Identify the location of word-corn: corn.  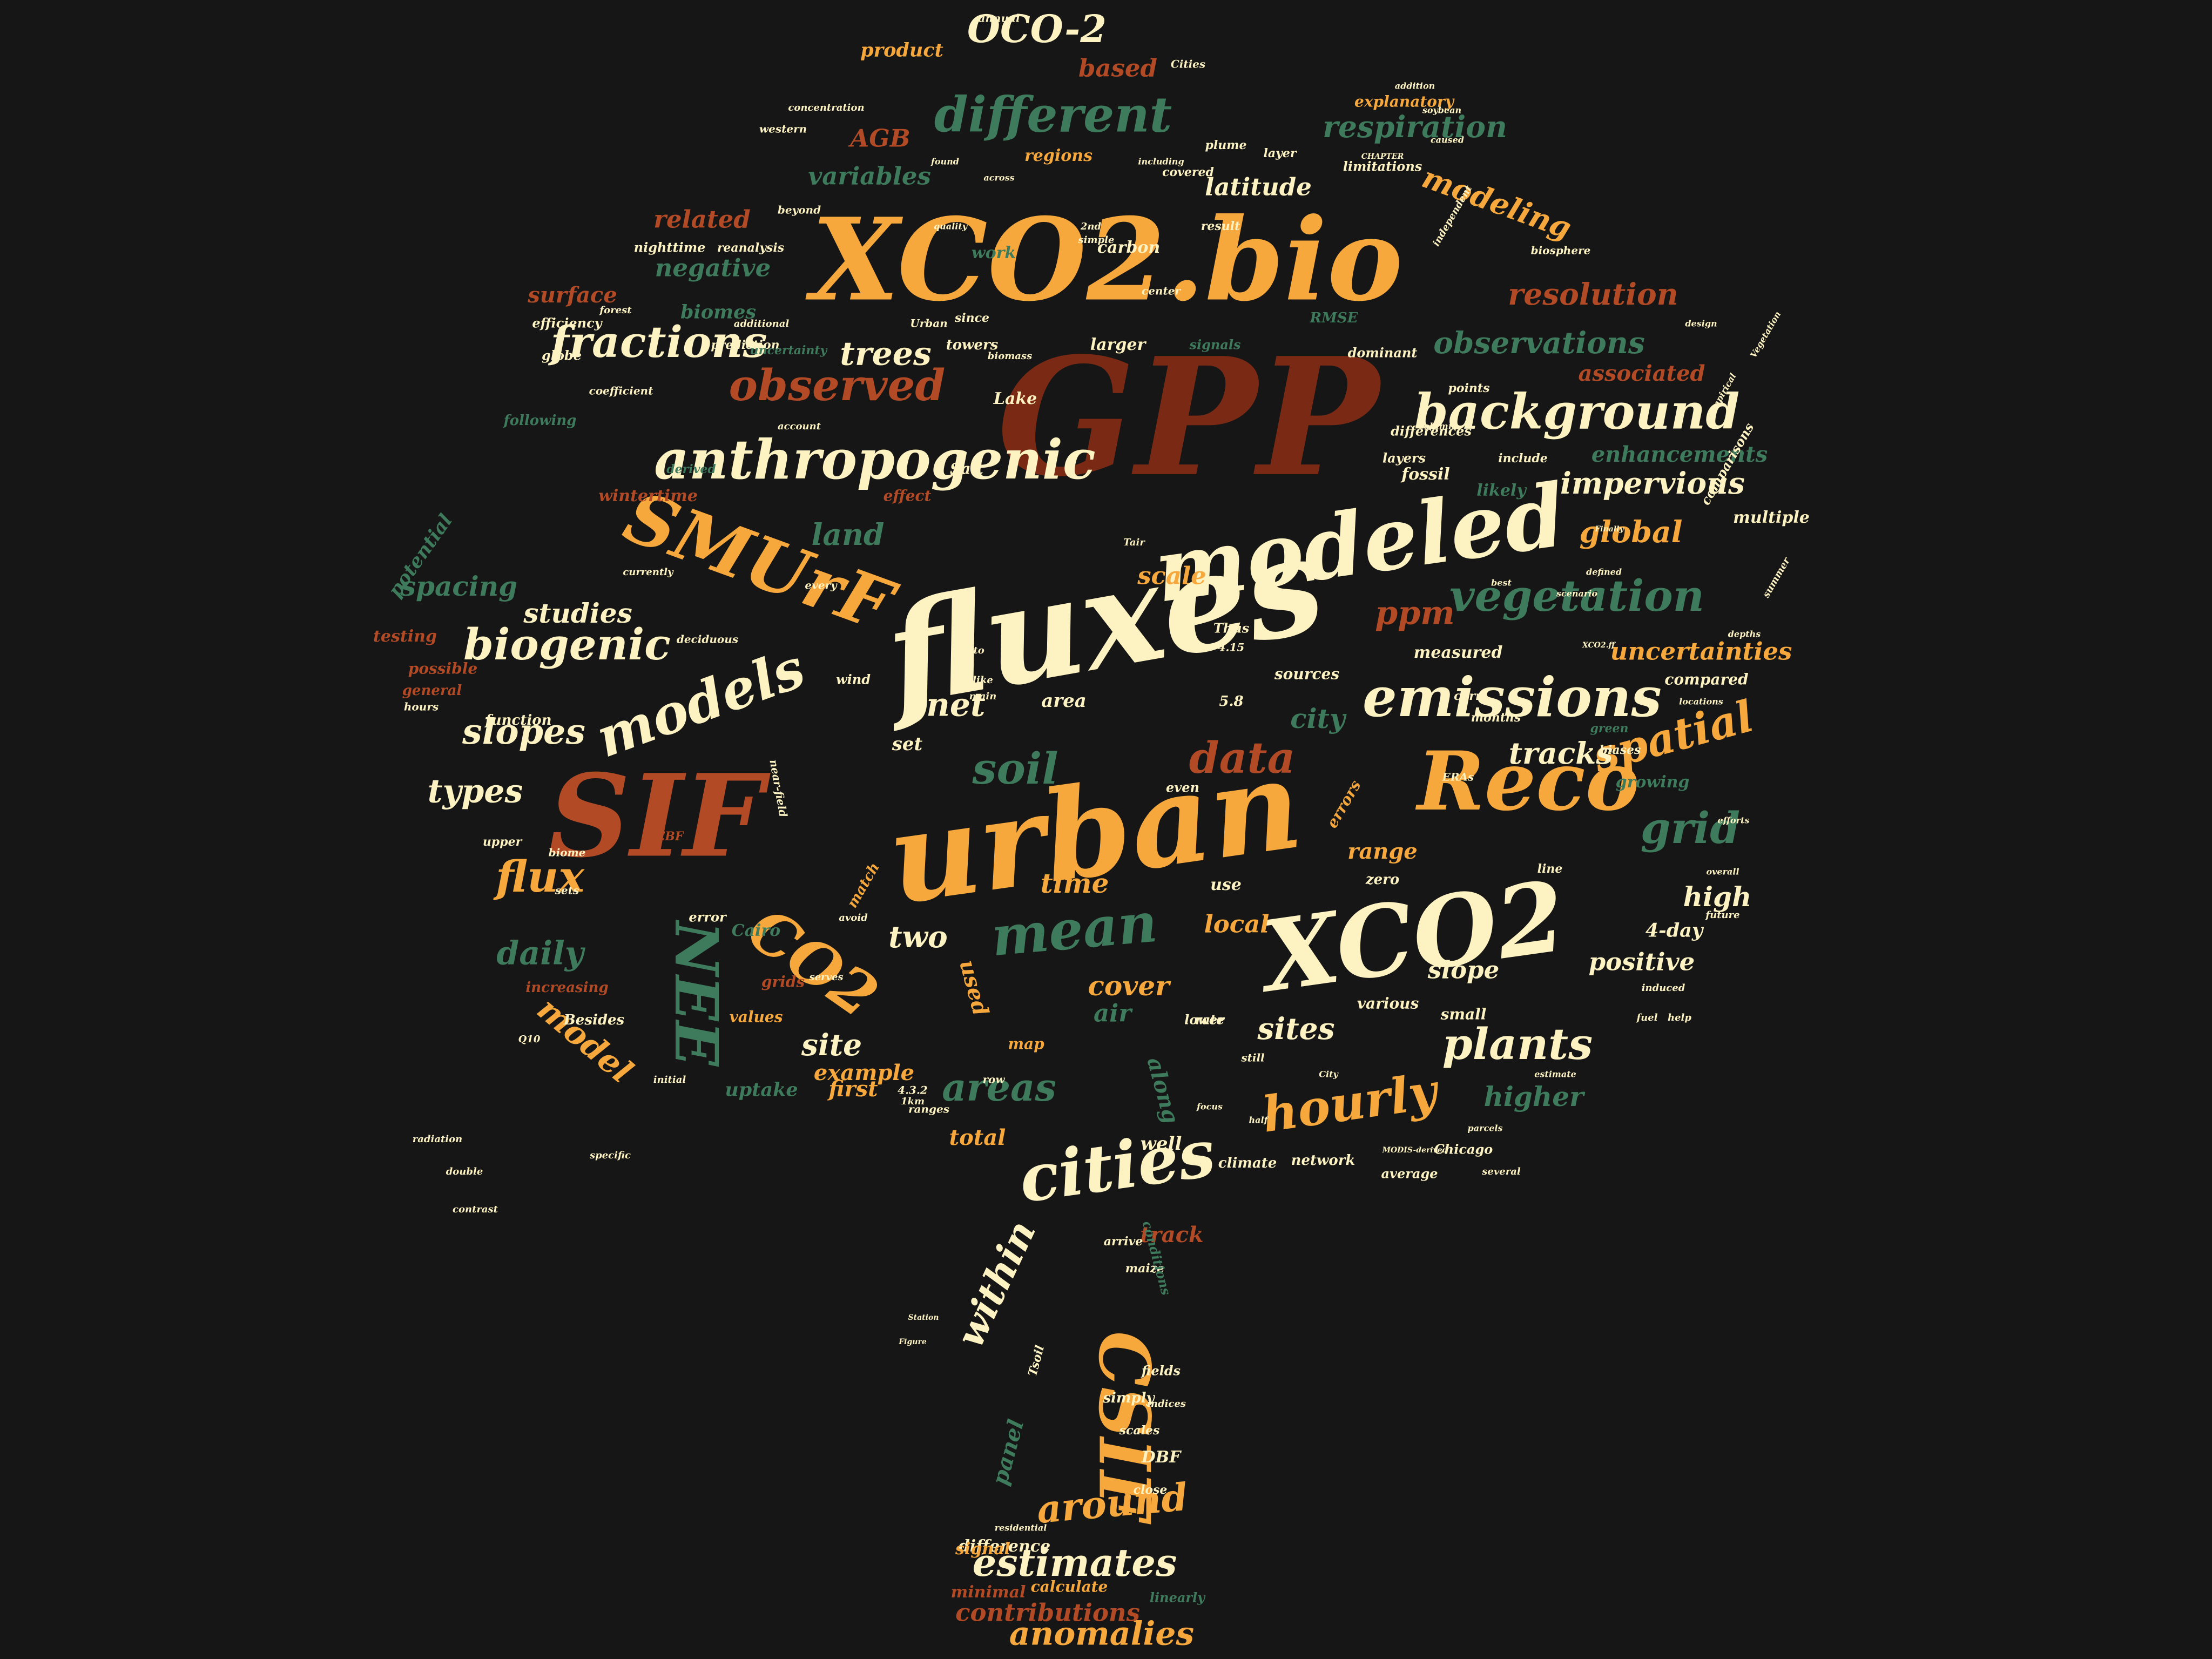
(1469, 696).